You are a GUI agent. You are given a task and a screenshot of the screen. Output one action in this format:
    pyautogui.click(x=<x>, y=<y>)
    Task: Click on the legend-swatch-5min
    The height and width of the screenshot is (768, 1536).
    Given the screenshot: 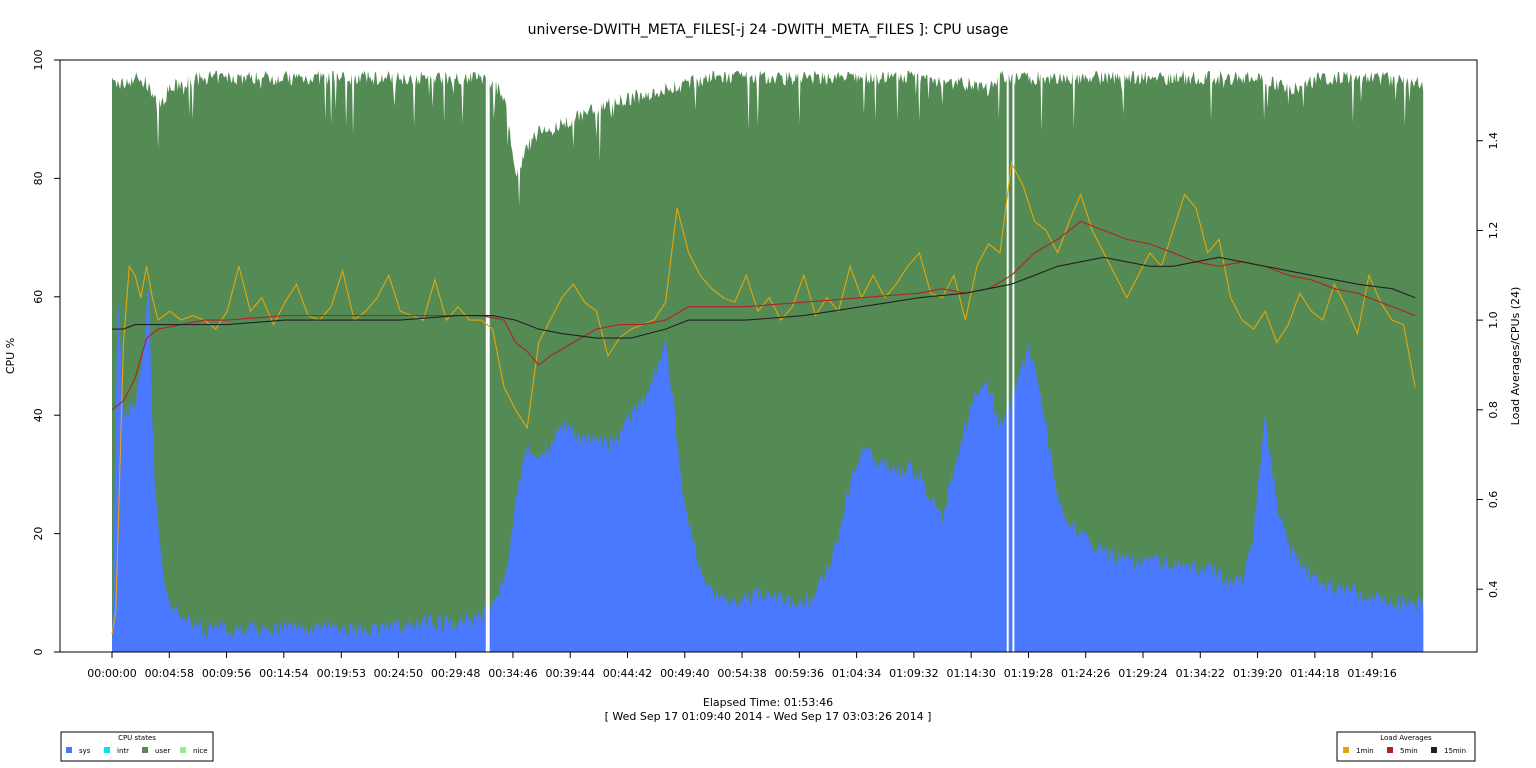 What is the action you would take?
    pyautogui.click(x=1390, y=750)
    